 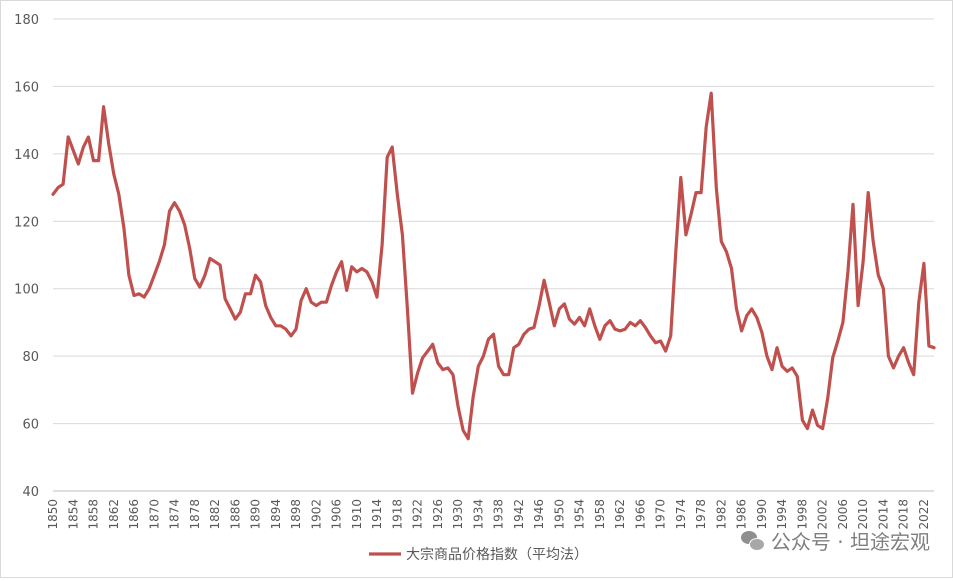 What do you see at coordinates (681, 514) in the screenshot?
I see `x-tick-label: 1974` at bounding box center [681, 514].